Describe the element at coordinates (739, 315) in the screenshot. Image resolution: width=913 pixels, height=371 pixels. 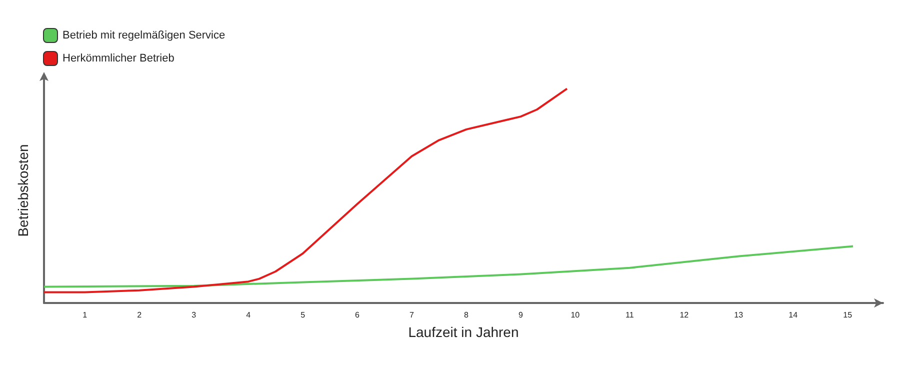
I see `x-tick-label: 13` at that location.